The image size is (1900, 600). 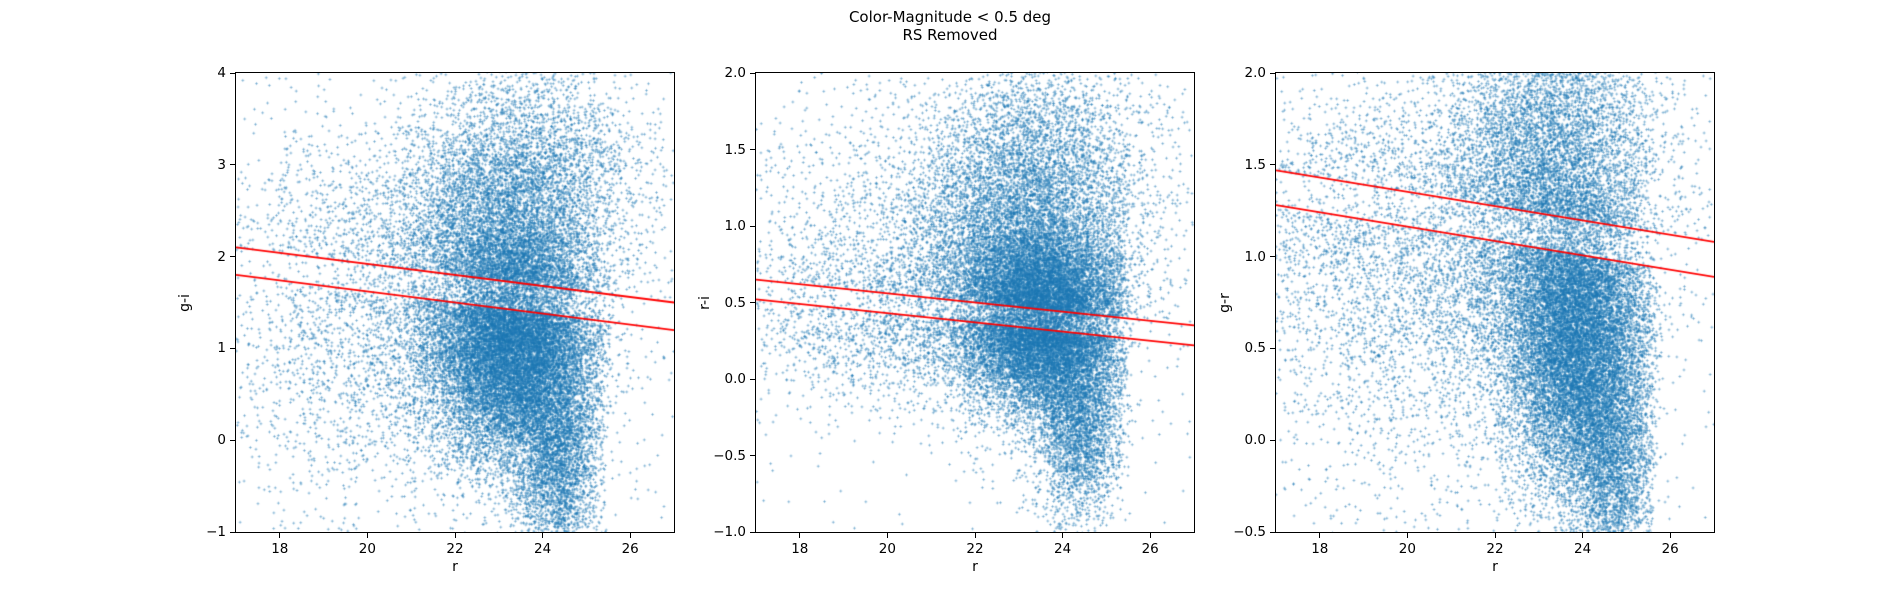 What do you see at coordinates (216, 532) in the screenshot?
I see `y-tick-label: −1` at bounding box center [216, 532].